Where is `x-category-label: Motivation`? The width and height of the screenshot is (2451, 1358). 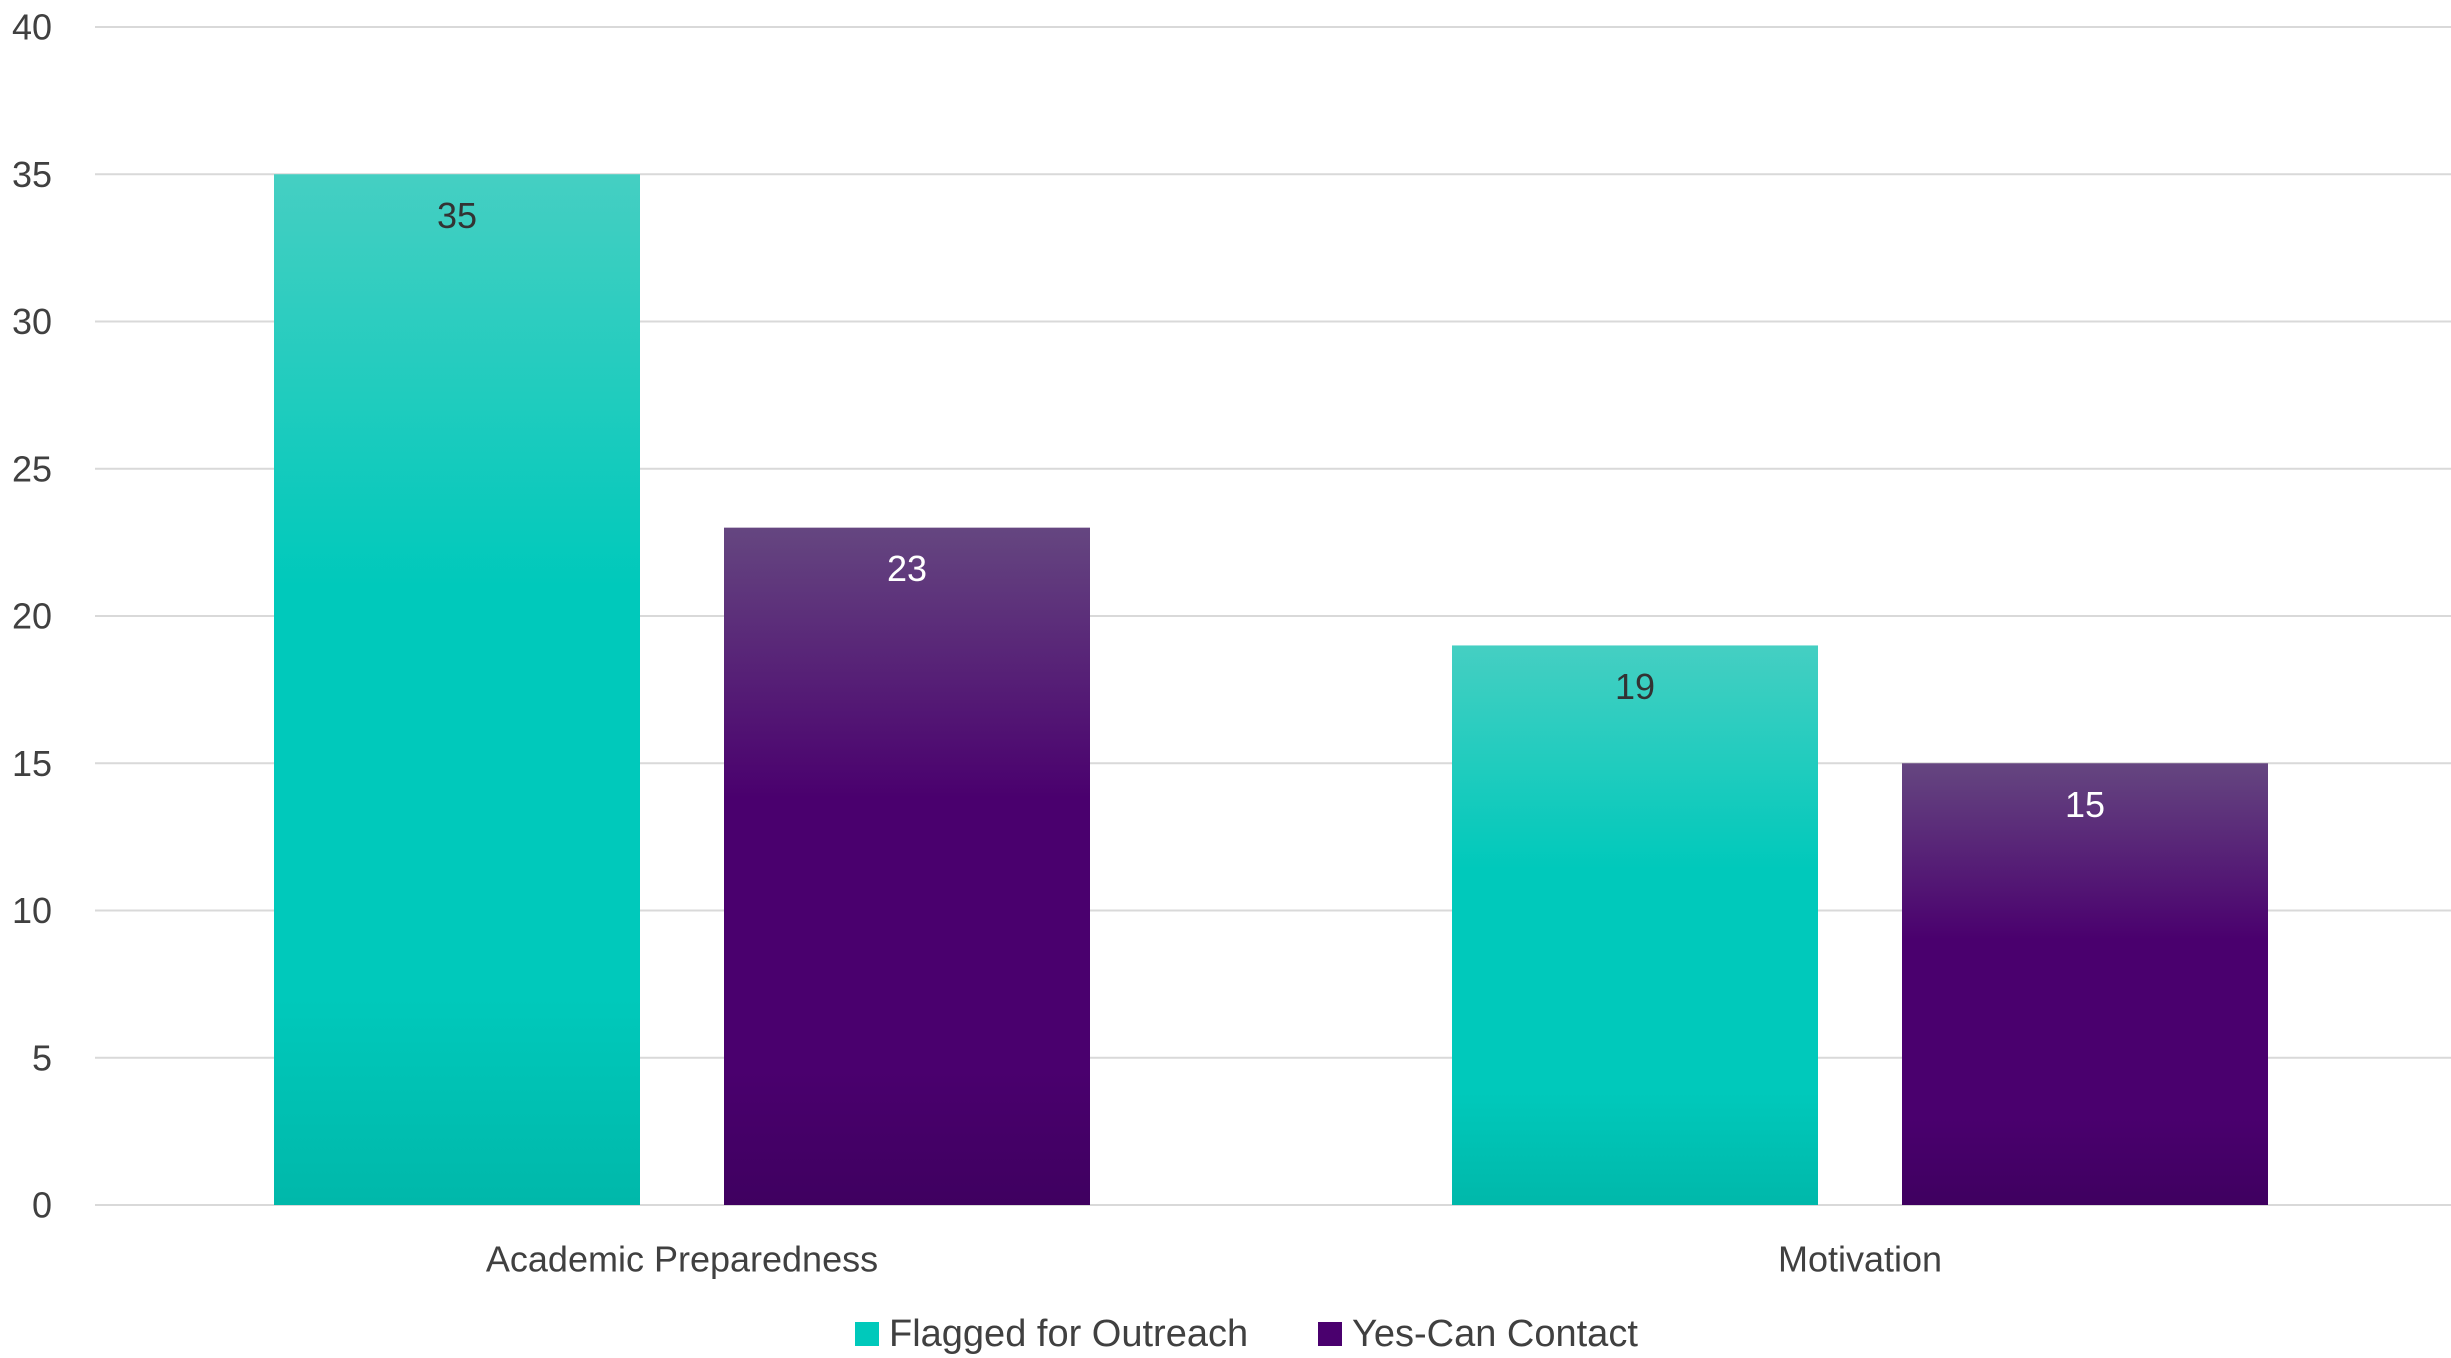 x-category-label: Motivation is located at coordinates (1860, 1259).